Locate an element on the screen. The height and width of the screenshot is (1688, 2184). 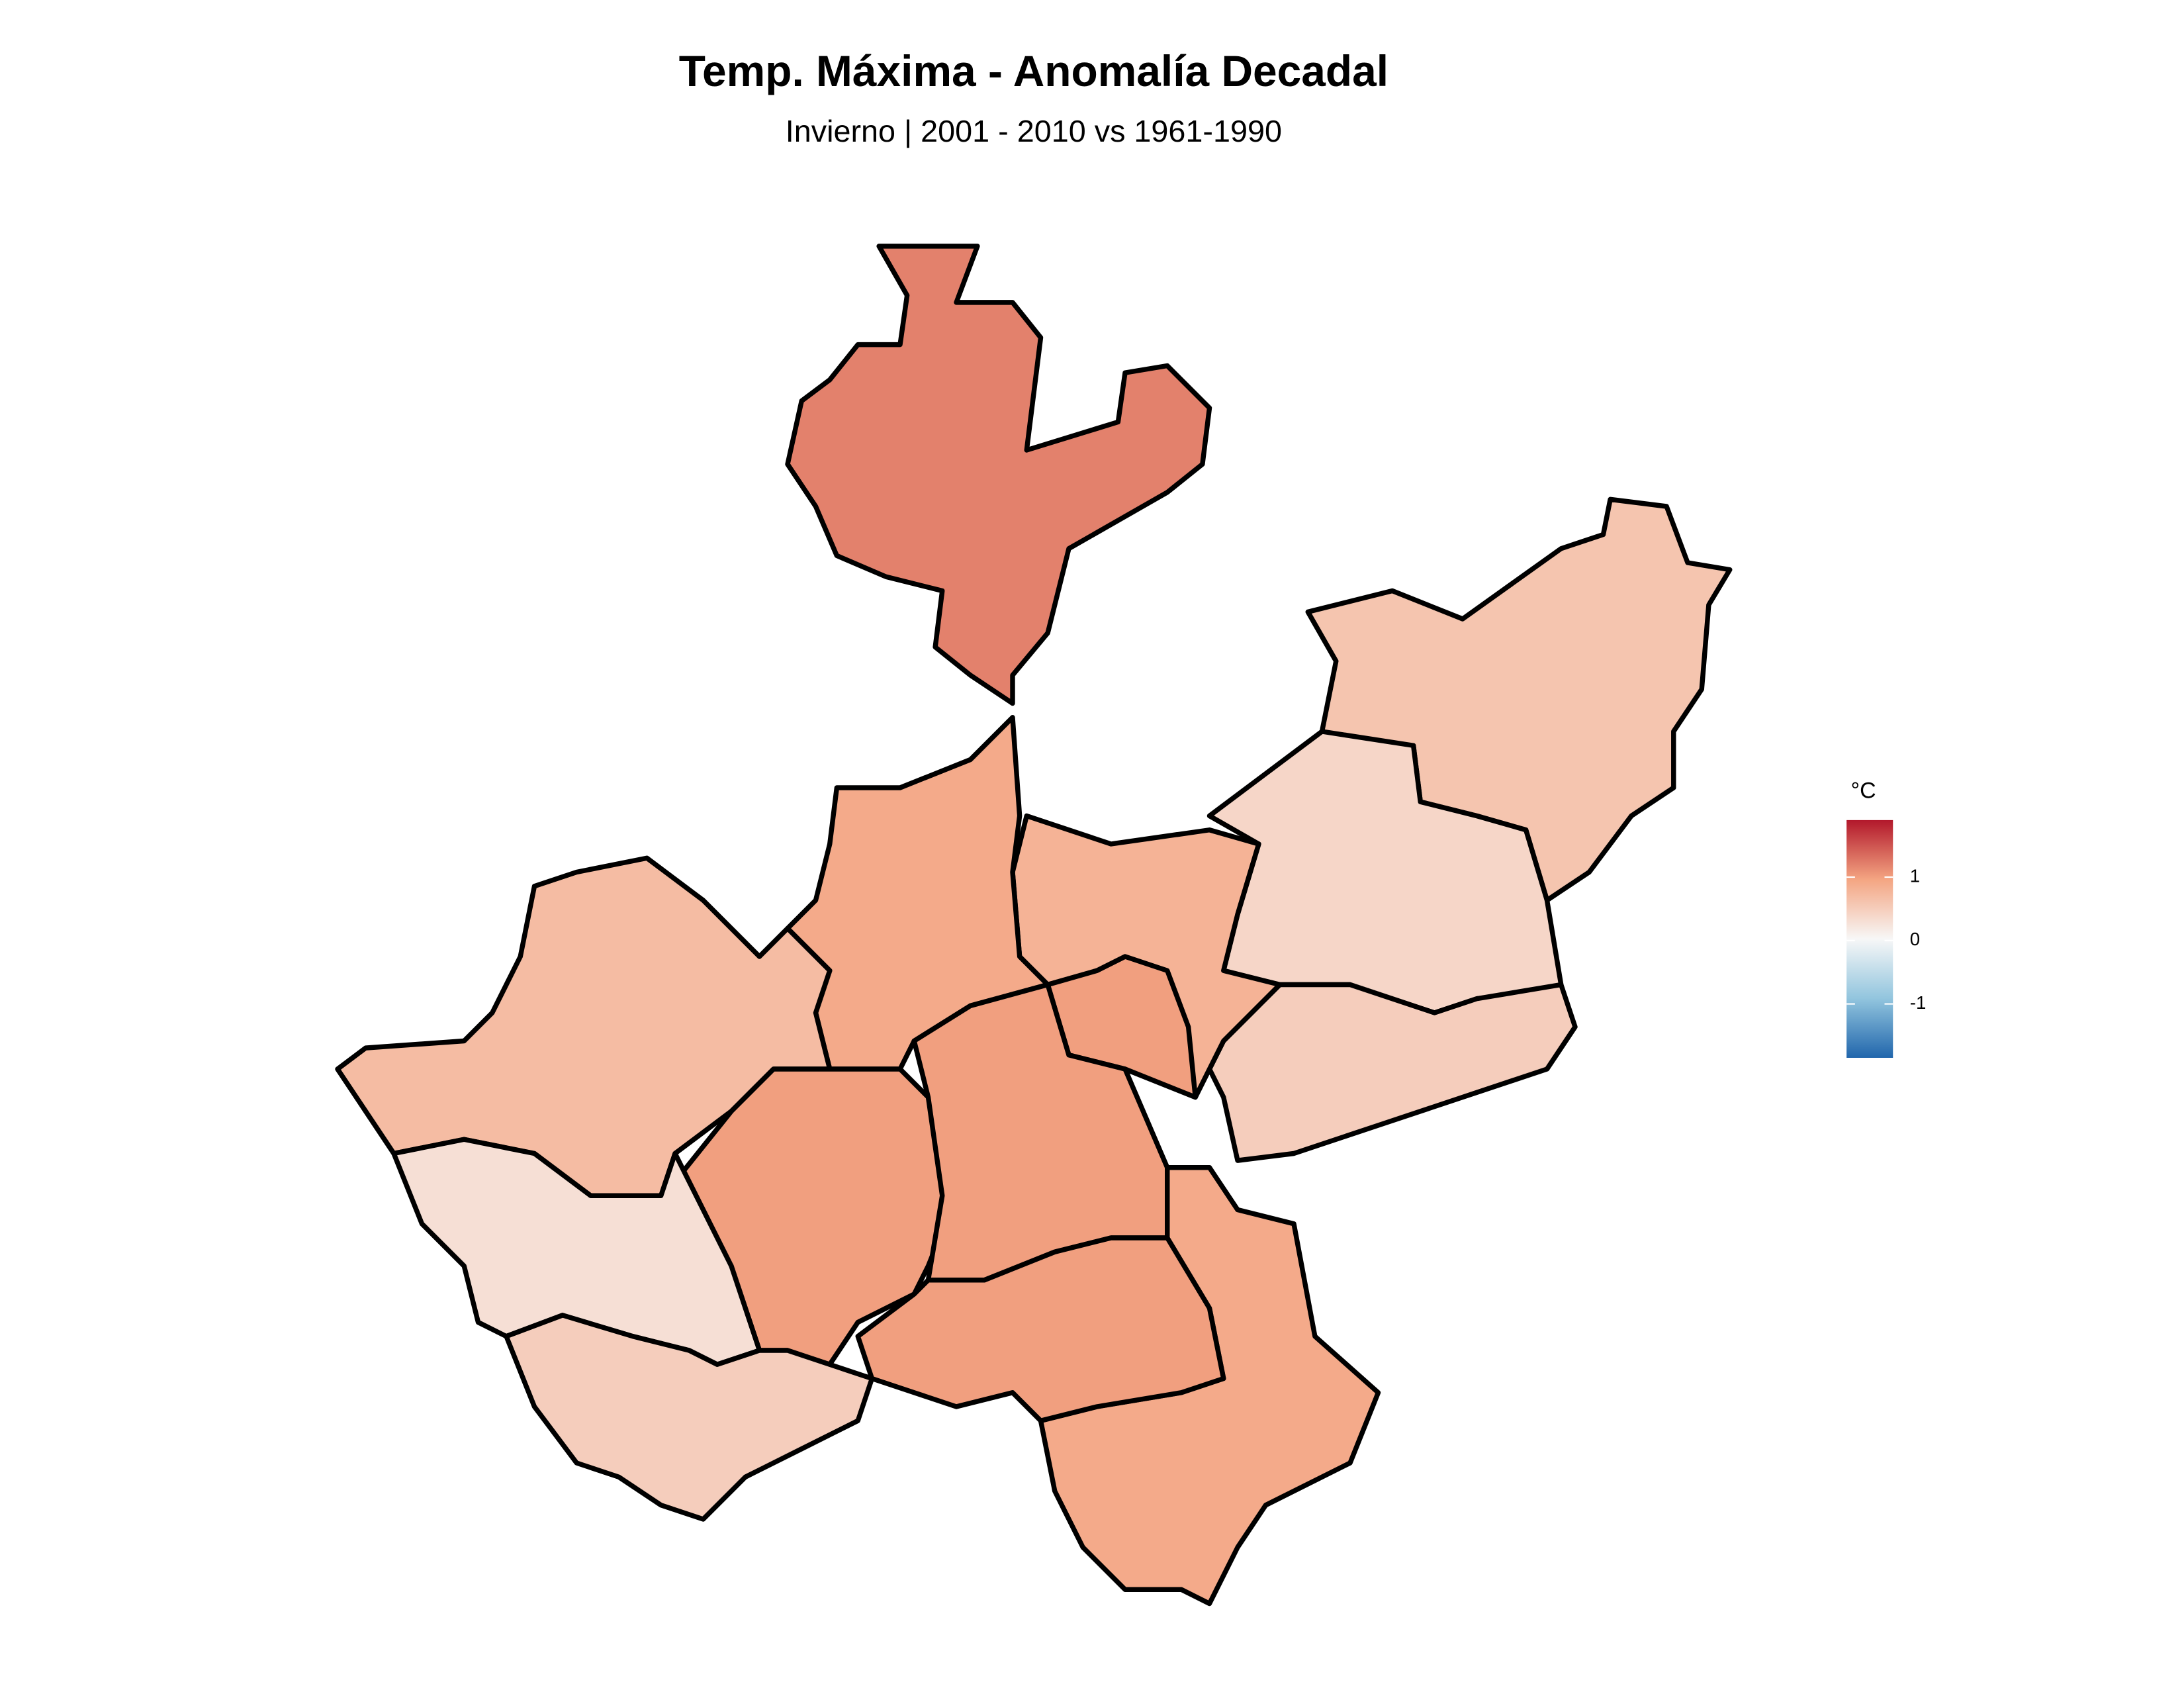
legend: -1 0 1 is located at coordinates (1886, 939).